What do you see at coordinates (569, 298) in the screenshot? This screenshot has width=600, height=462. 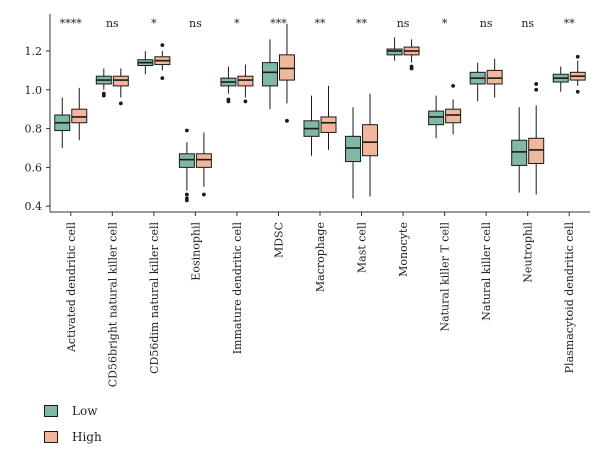 I see `x-tick-label: Plasmacytoid dendritic cell` at bounding box center [569, 298].